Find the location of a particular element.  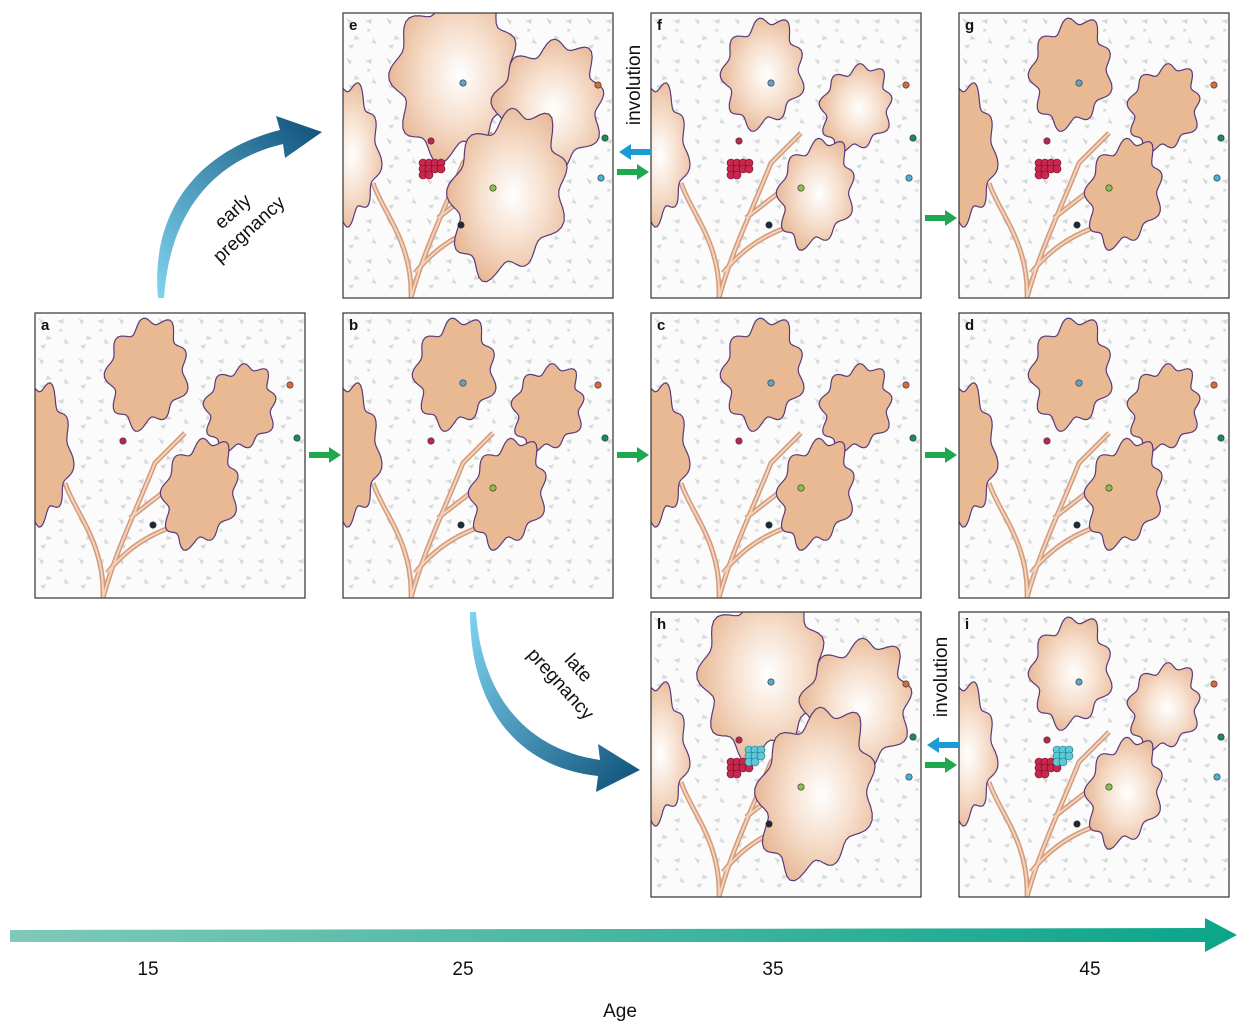

panel: a is located at coordinates (170, 455).